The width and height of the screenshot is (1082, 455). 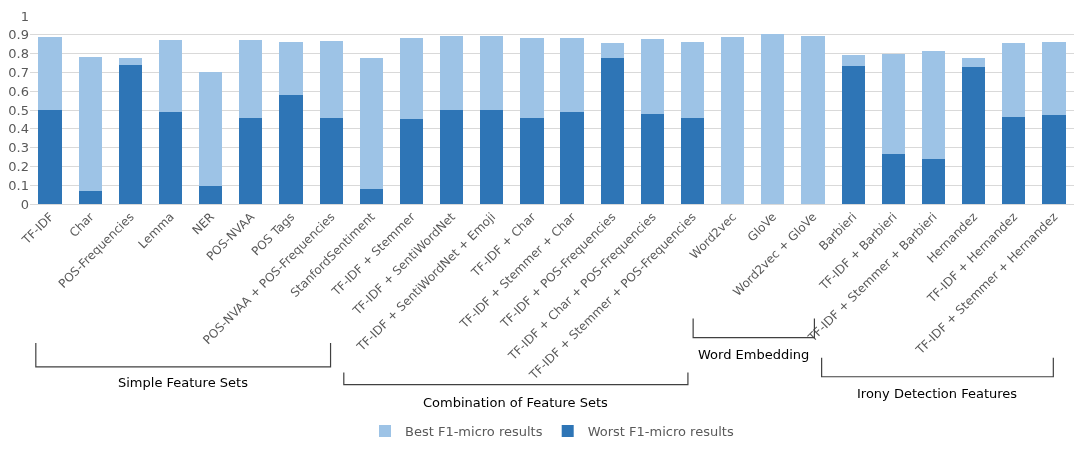 What do you see at coordinates (18, 129) in the screenshot?
I see `y-tick-label: 0.4` at bounding box center [18, 129].